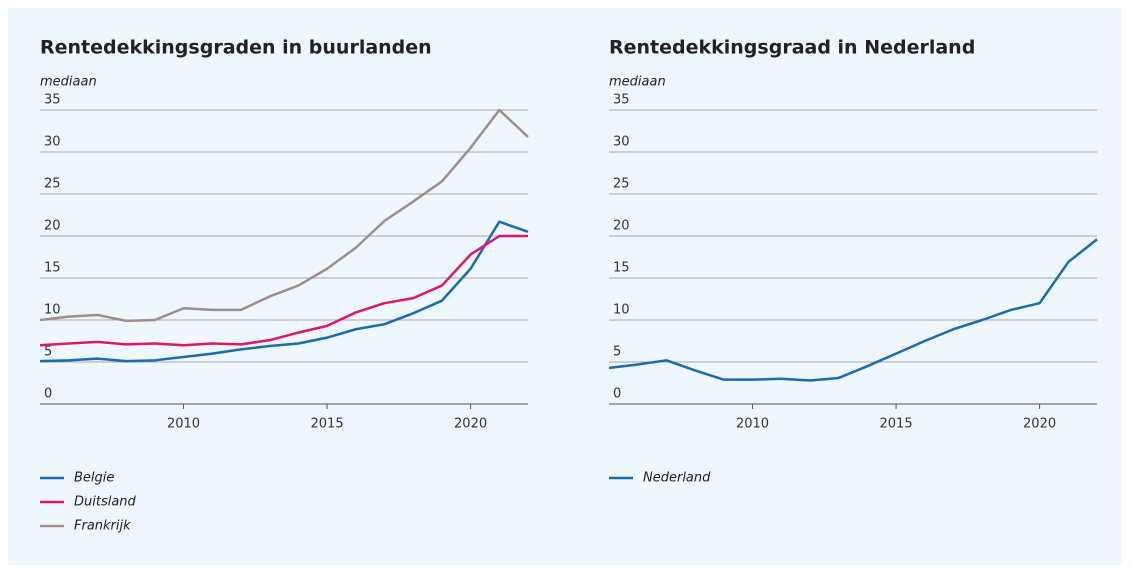  Describe the element at coordinates (792, 48) in the screenshot. I see `chart-title: Rentedekkingsgraad in Nederland` at that location.